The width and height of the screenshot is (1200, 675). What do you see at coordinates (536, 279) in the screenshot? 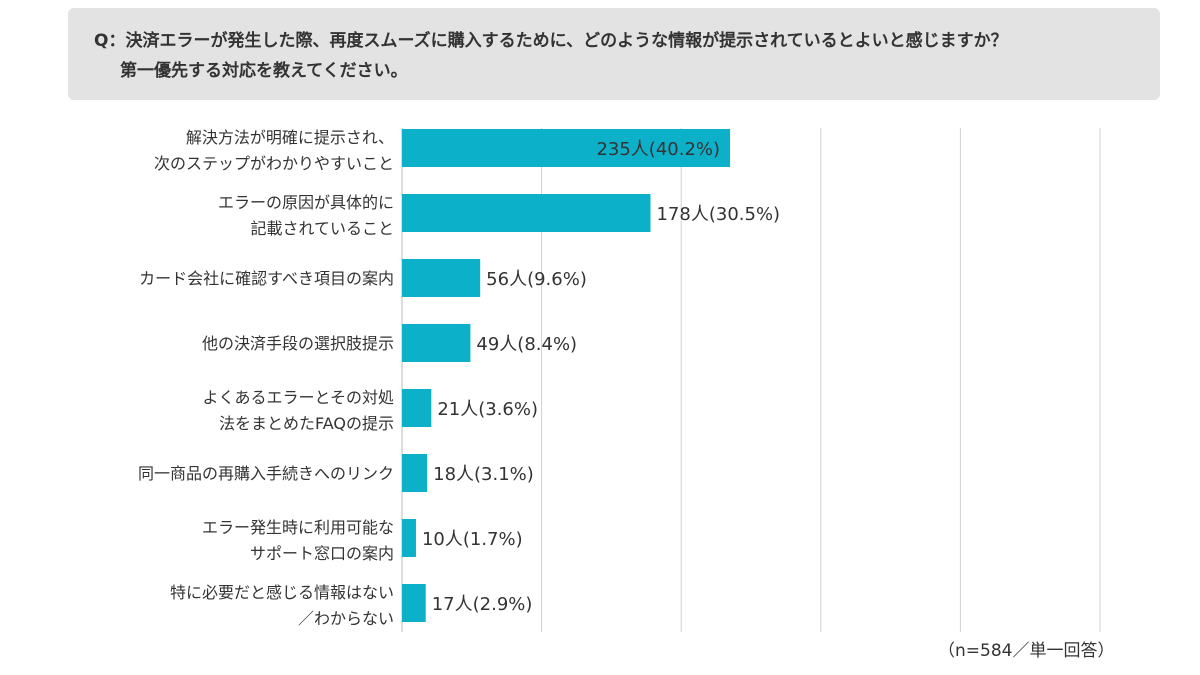
I see `data-label: 56人(9.6%)` at bounding box center [536, 279].